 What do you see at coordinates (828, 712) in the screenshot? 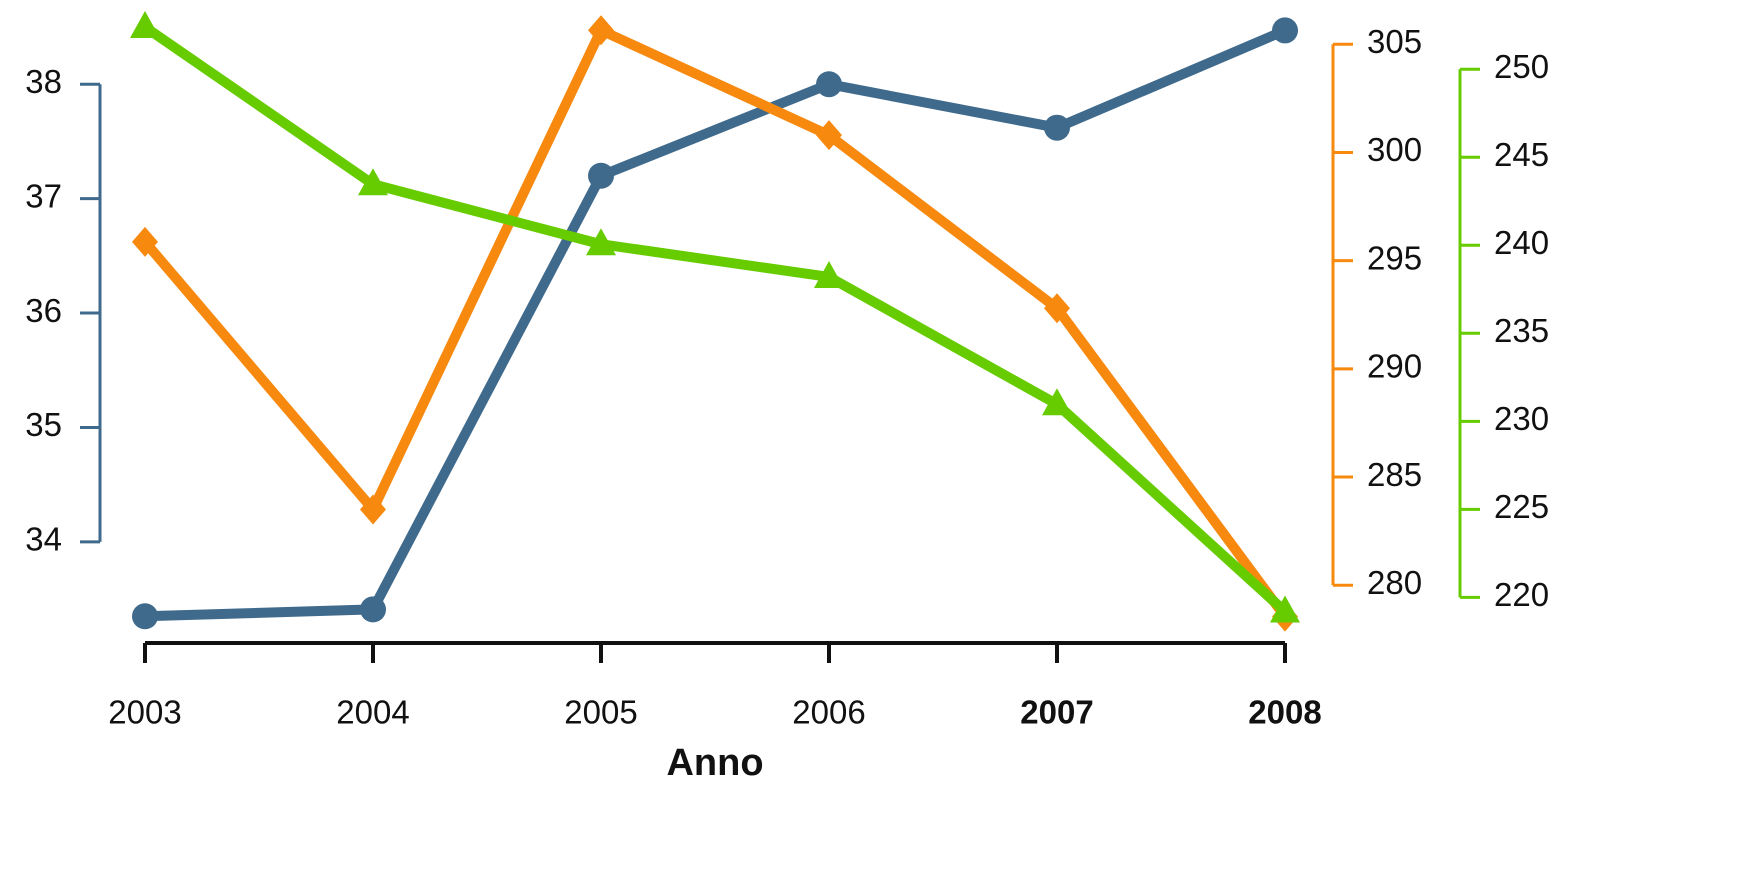
I see `x-tick-label: 2006` at bounding box center [828, 712].